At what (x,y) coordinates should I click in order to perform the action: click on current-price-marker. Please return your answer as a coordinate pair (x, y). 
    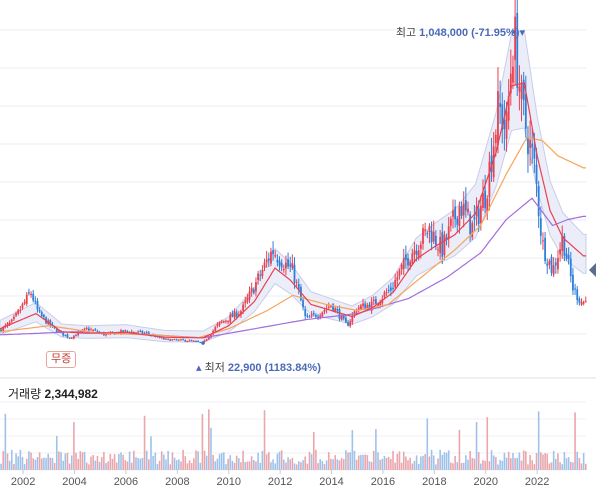
    Looking at the image, I should click on (592, 270).